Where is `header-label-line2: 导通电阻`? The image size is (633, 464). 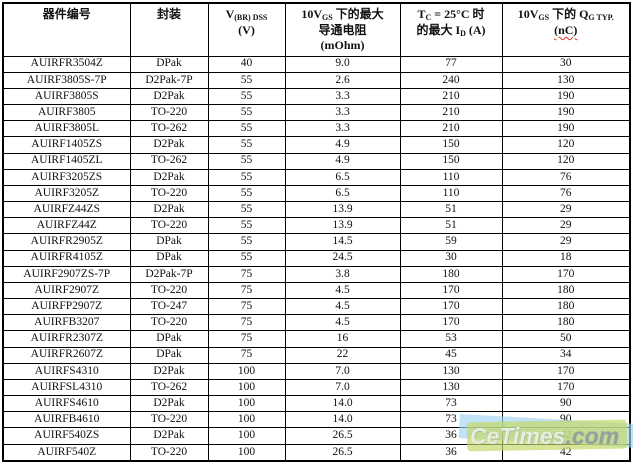
header-label-line2: 导通电阻 is located at coordinates (342, 30).